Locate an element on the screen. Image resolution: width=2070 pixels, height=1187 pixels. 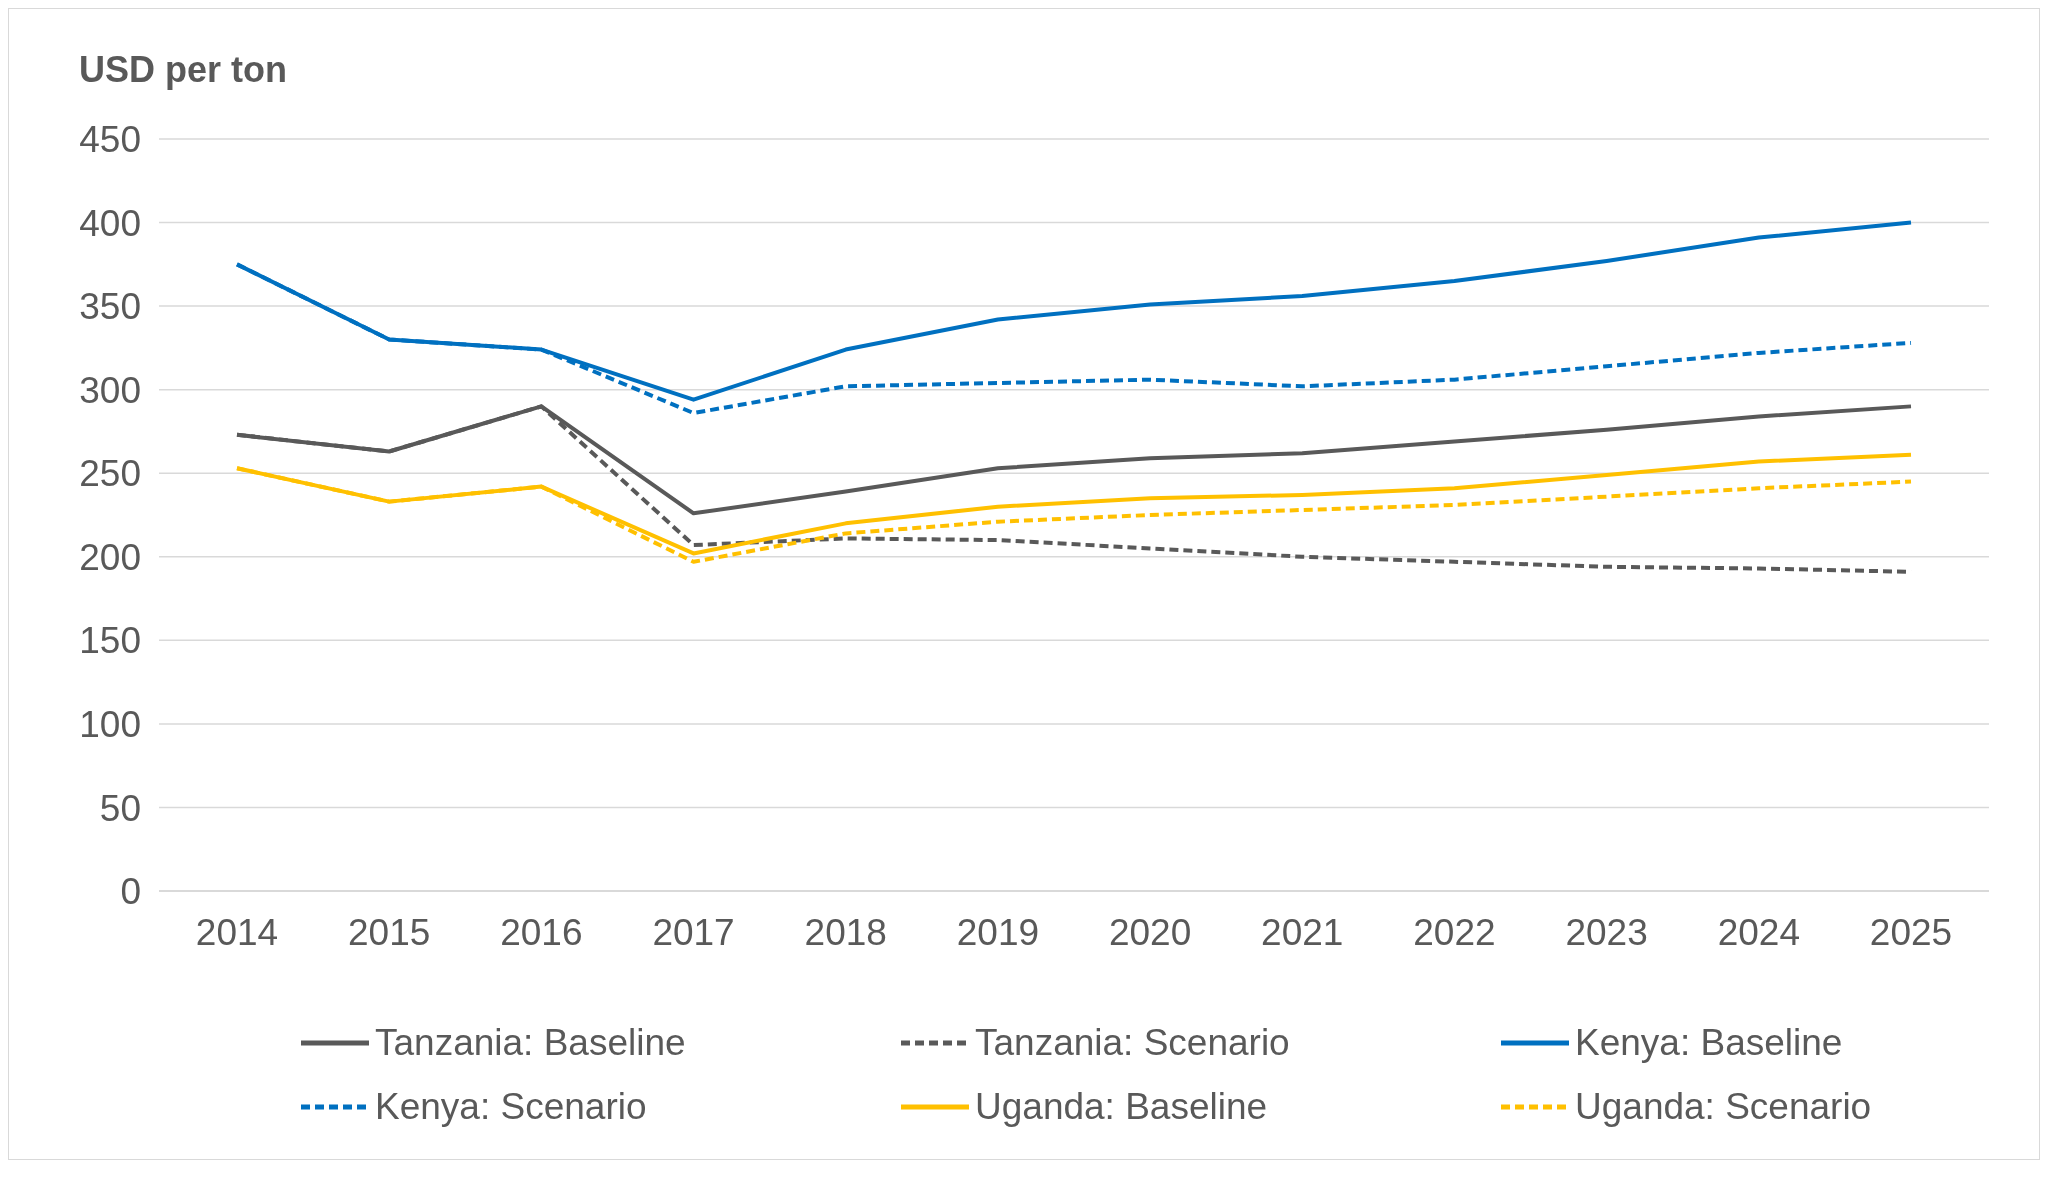
legend-label: Kenya: Scenario is located at coordinates (511, 1107).